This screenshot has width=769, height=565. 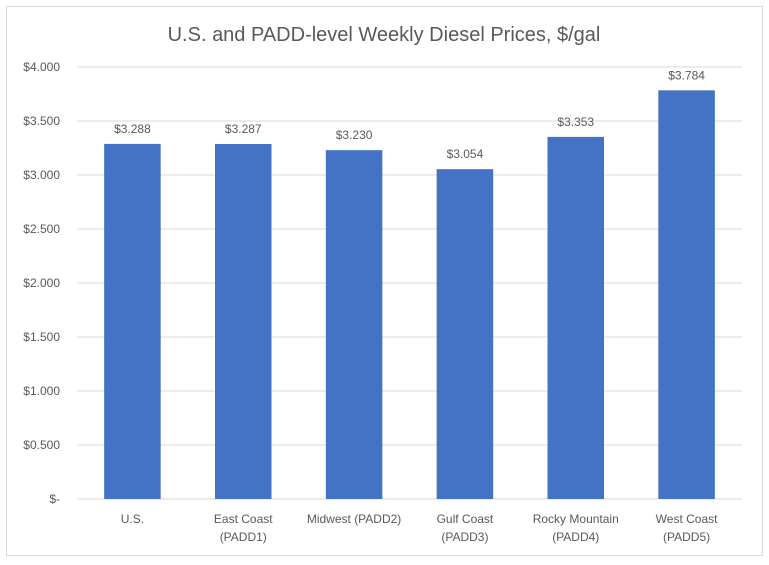 What do you see at coordinates (41, 67) in the screenshot?
I see `y-tick-label: $4.000` at bounding box center [41, 67].